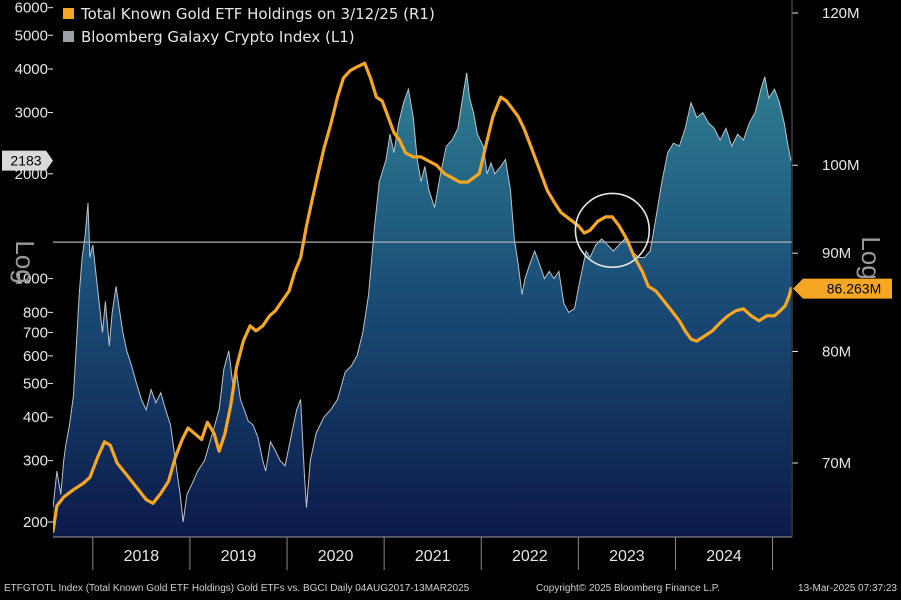 This screenshot has height=600, width=901. What do you see at coordinates (239, 556) in the screenshot?
I see `x-tick-label: 2019` at bounding box center [239, 556].